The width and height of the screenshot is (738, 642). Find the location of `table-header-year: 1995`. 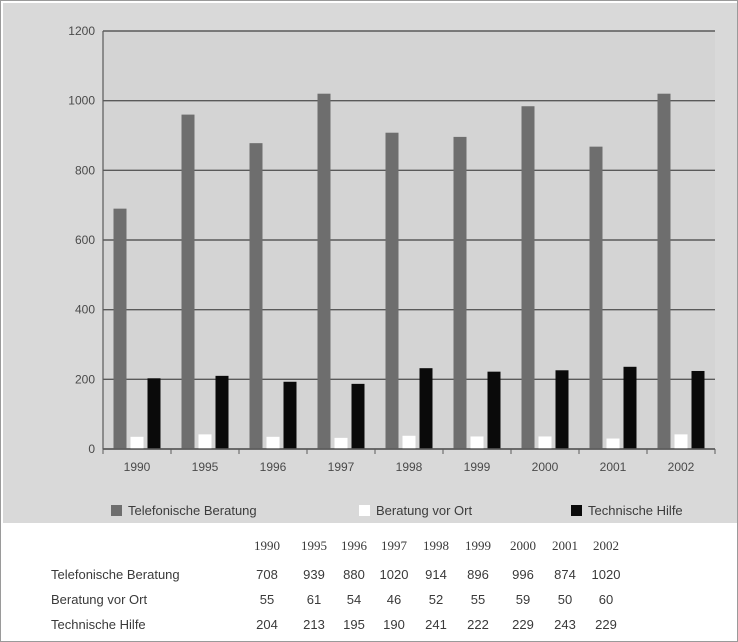

table-header-year: 1995 is located at coordinates (314, 545).